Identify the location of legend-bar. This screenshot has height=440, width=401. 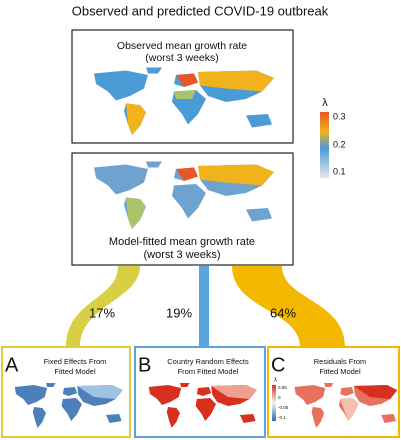
(324, 145).